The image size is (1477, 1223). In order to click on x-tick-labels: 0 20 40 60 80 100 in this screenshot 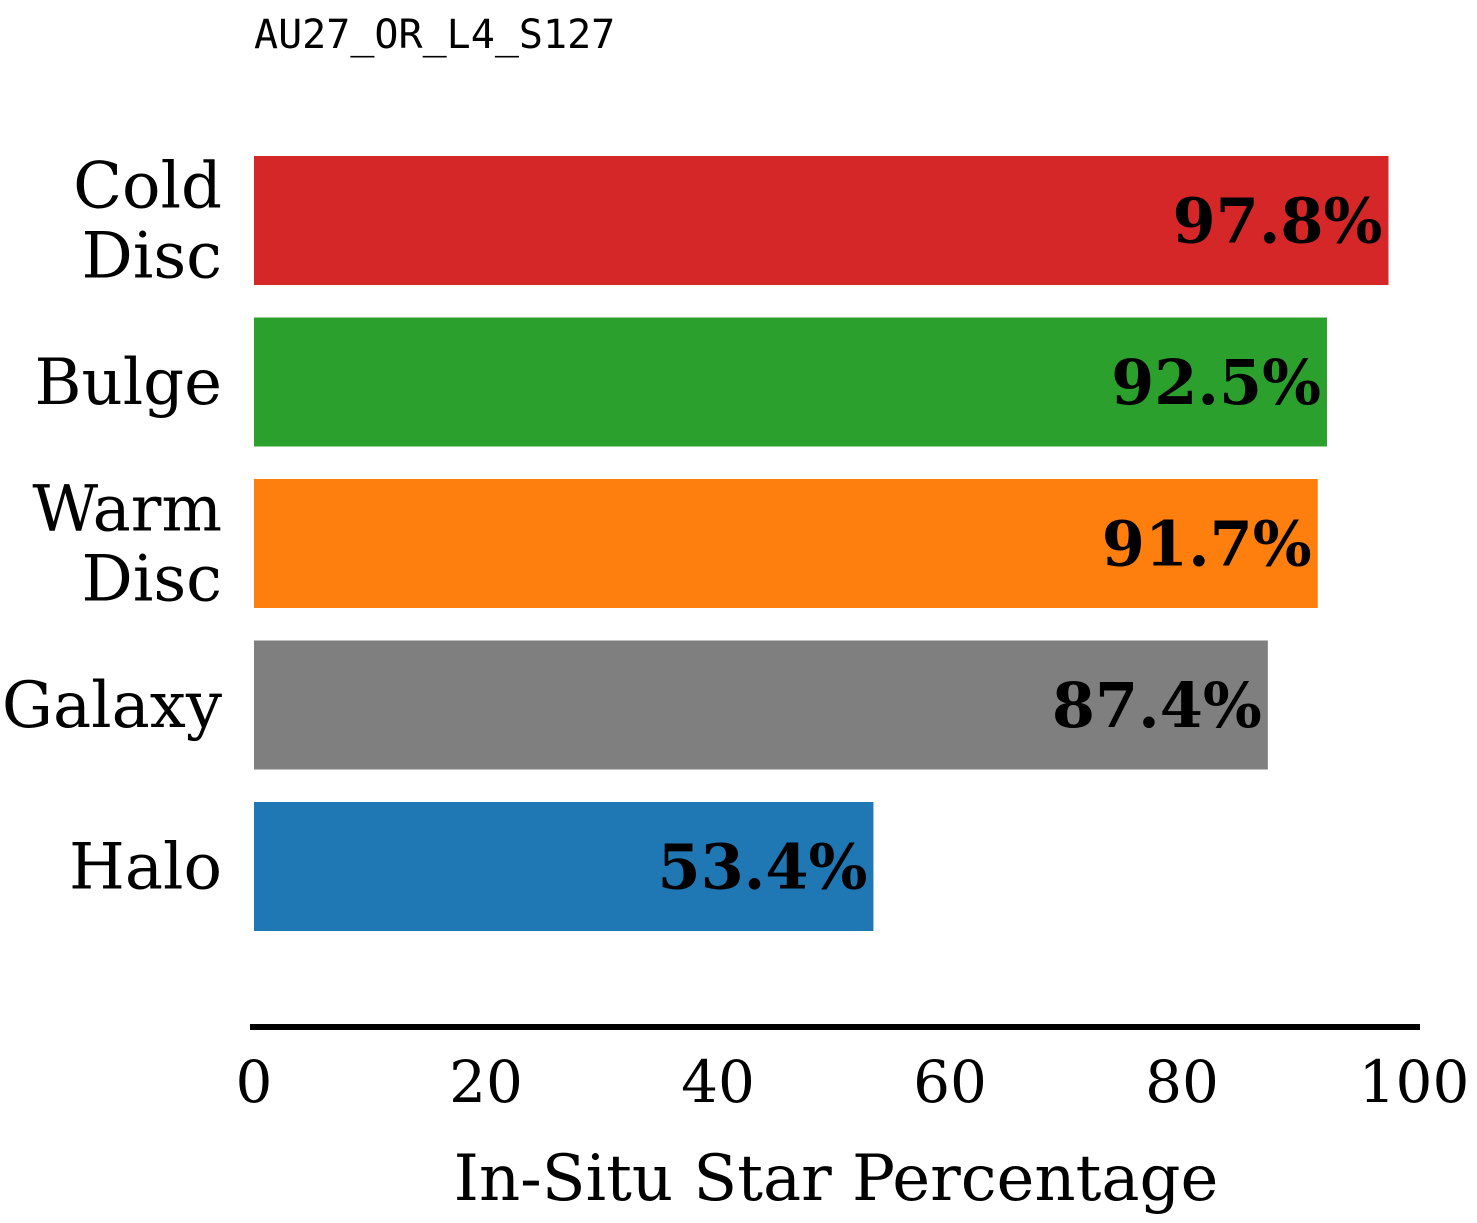, I will do `click(853, 1082)`.